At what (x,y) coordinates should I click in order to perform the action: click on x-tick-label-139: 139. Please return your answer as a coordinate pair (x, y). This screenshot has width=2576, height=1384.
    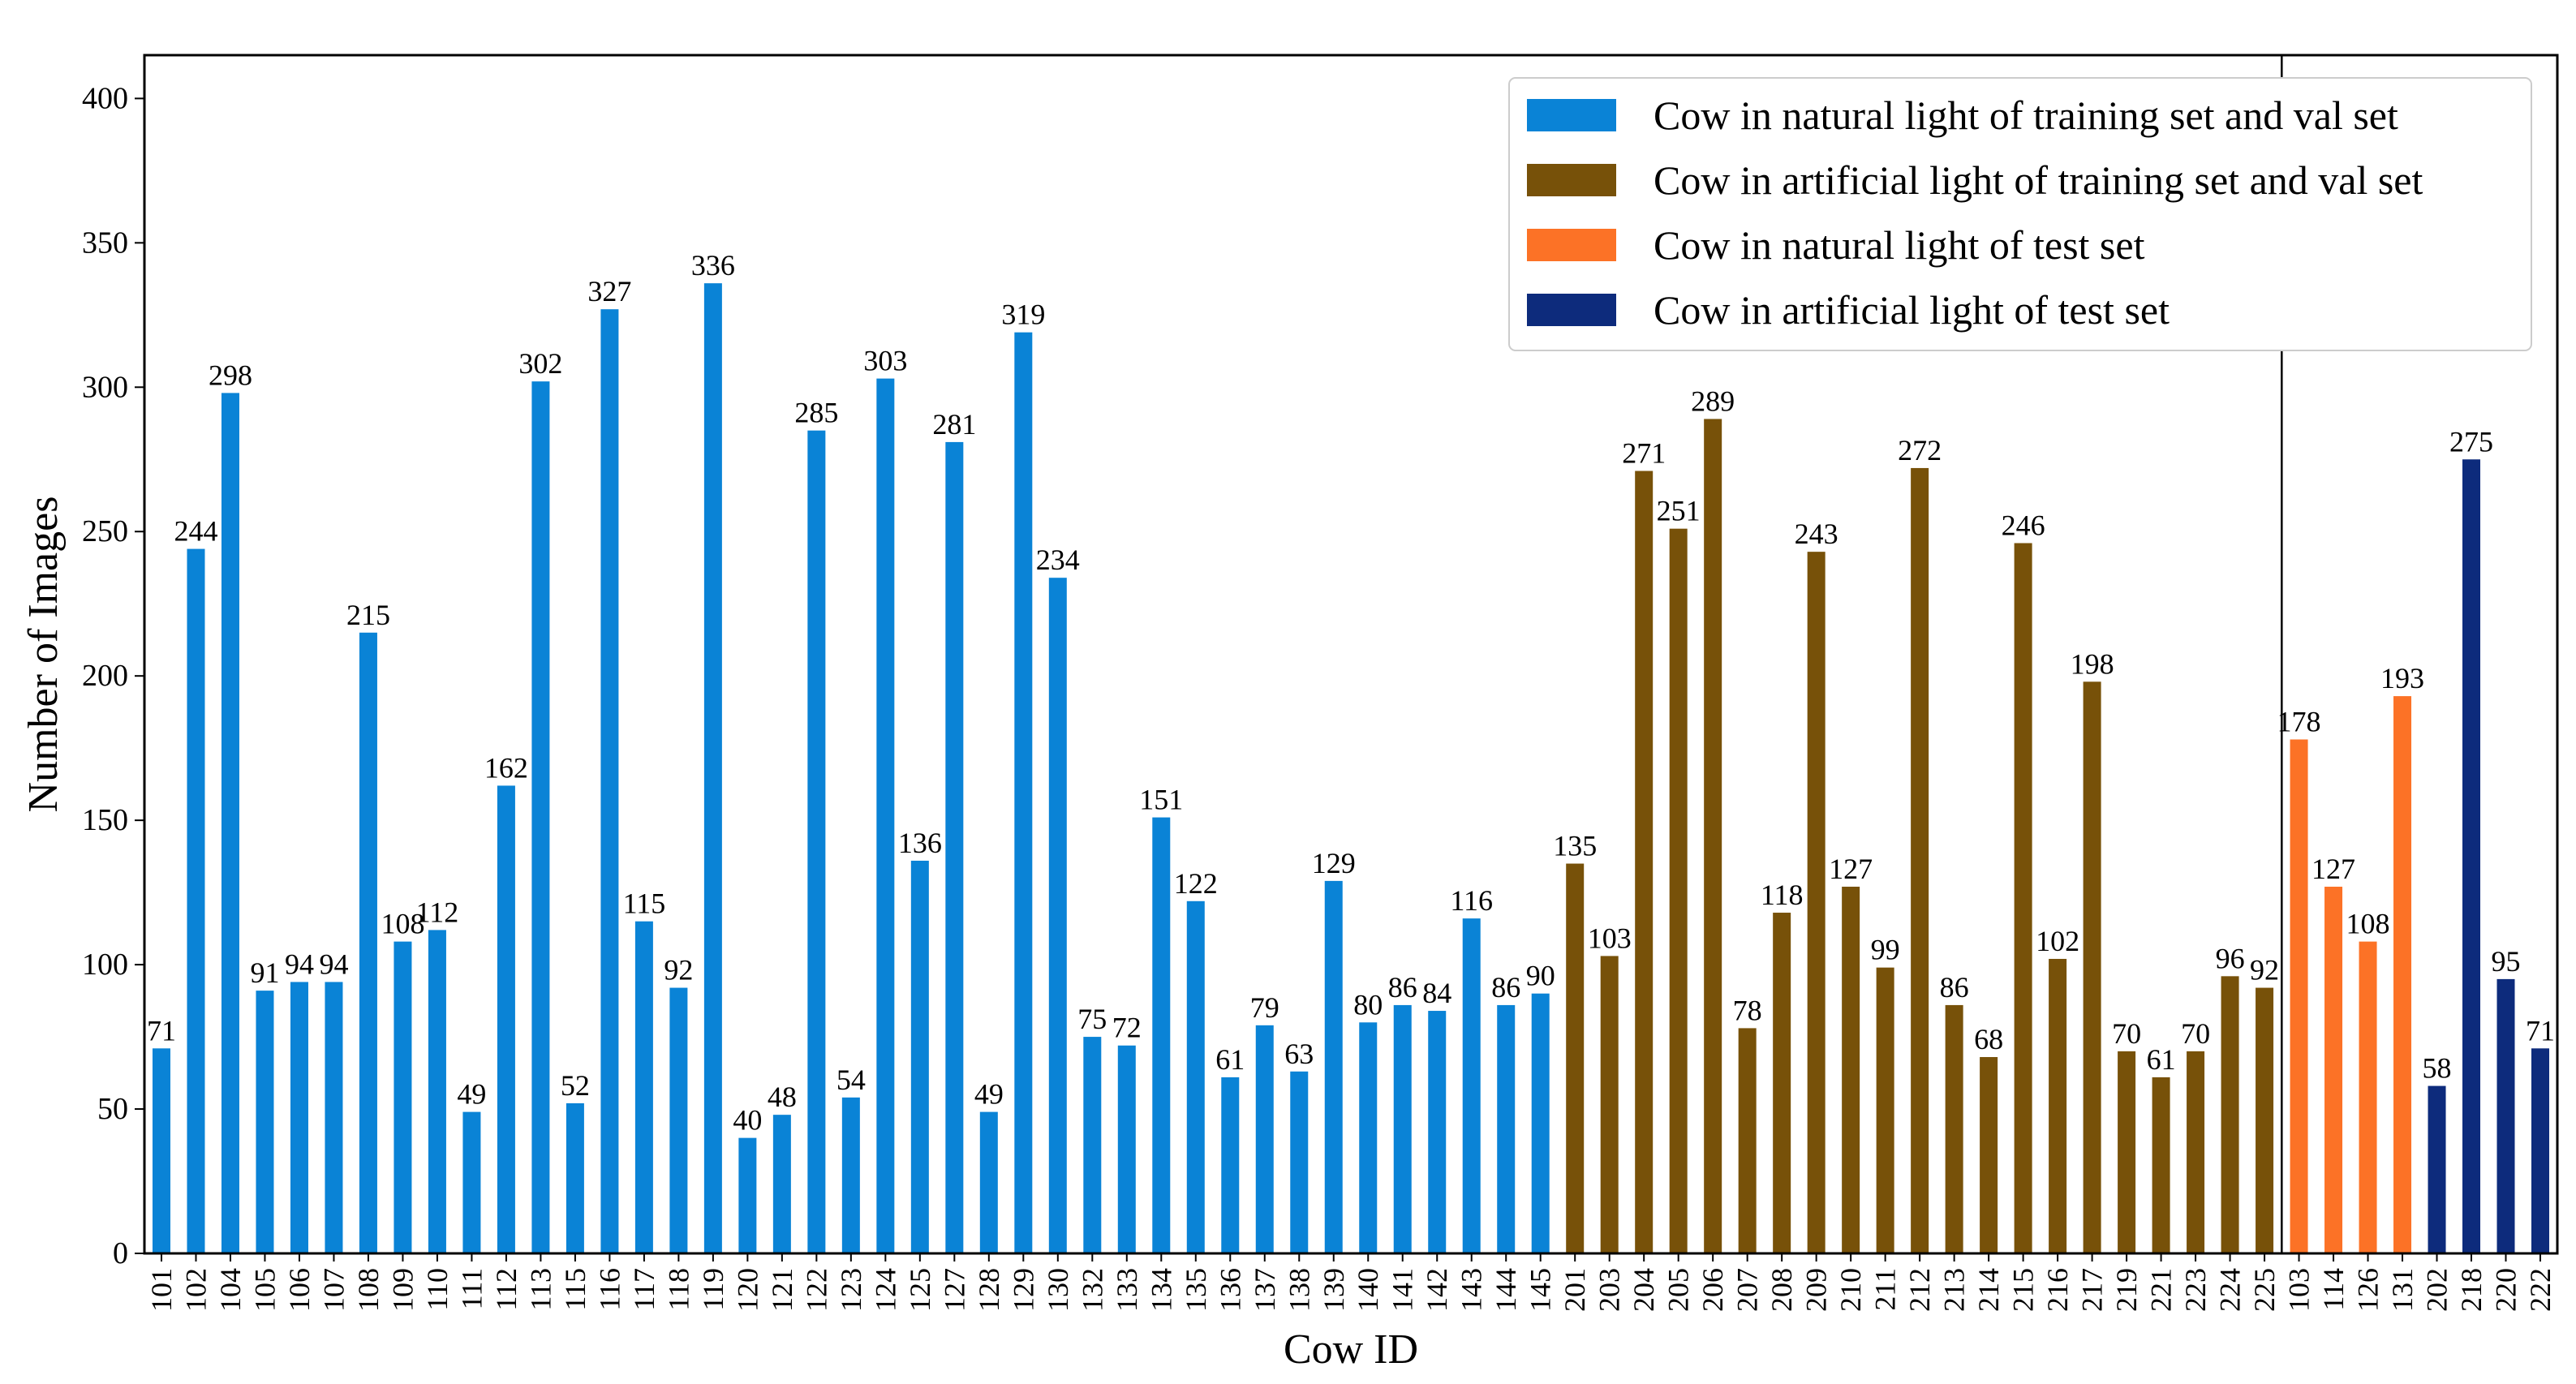
    Looking at the image, I should click on (1334, 1290).